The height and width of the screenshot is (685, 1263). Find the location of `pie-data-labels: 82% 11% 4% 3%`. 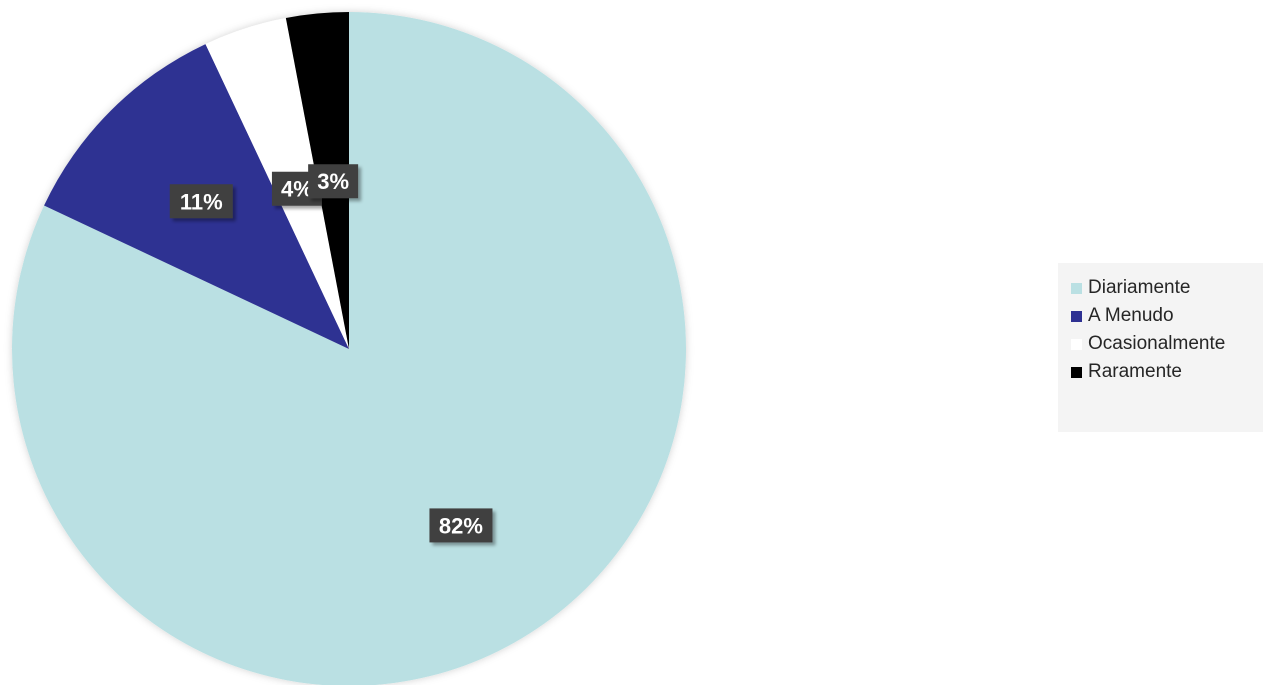

pie-data-labels: 82% 11% 4% 3% is located at coordinates (331, 353).